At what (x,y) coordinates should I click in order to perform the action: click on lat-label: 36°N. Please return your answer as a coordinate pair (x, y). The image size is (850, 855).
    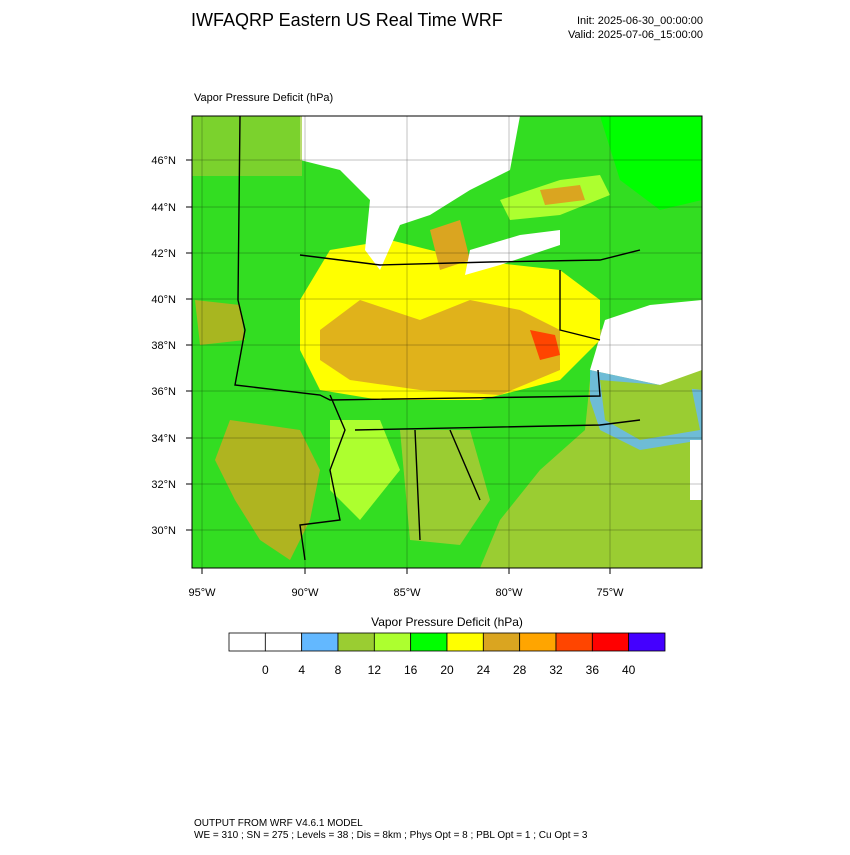
    Looking at the image, I should click on (163, 392).